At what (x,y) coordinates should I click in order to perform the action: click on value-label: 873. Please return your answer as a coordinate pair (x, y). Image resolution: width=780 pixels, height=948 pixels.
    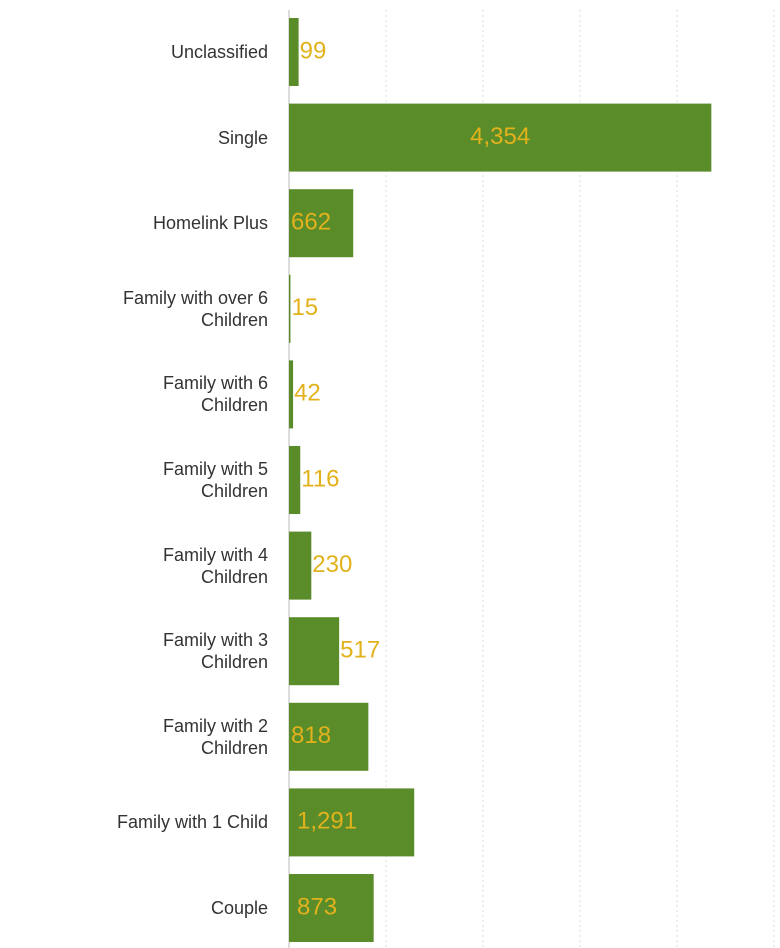
    Looking at the image, I should click on (317, 906).